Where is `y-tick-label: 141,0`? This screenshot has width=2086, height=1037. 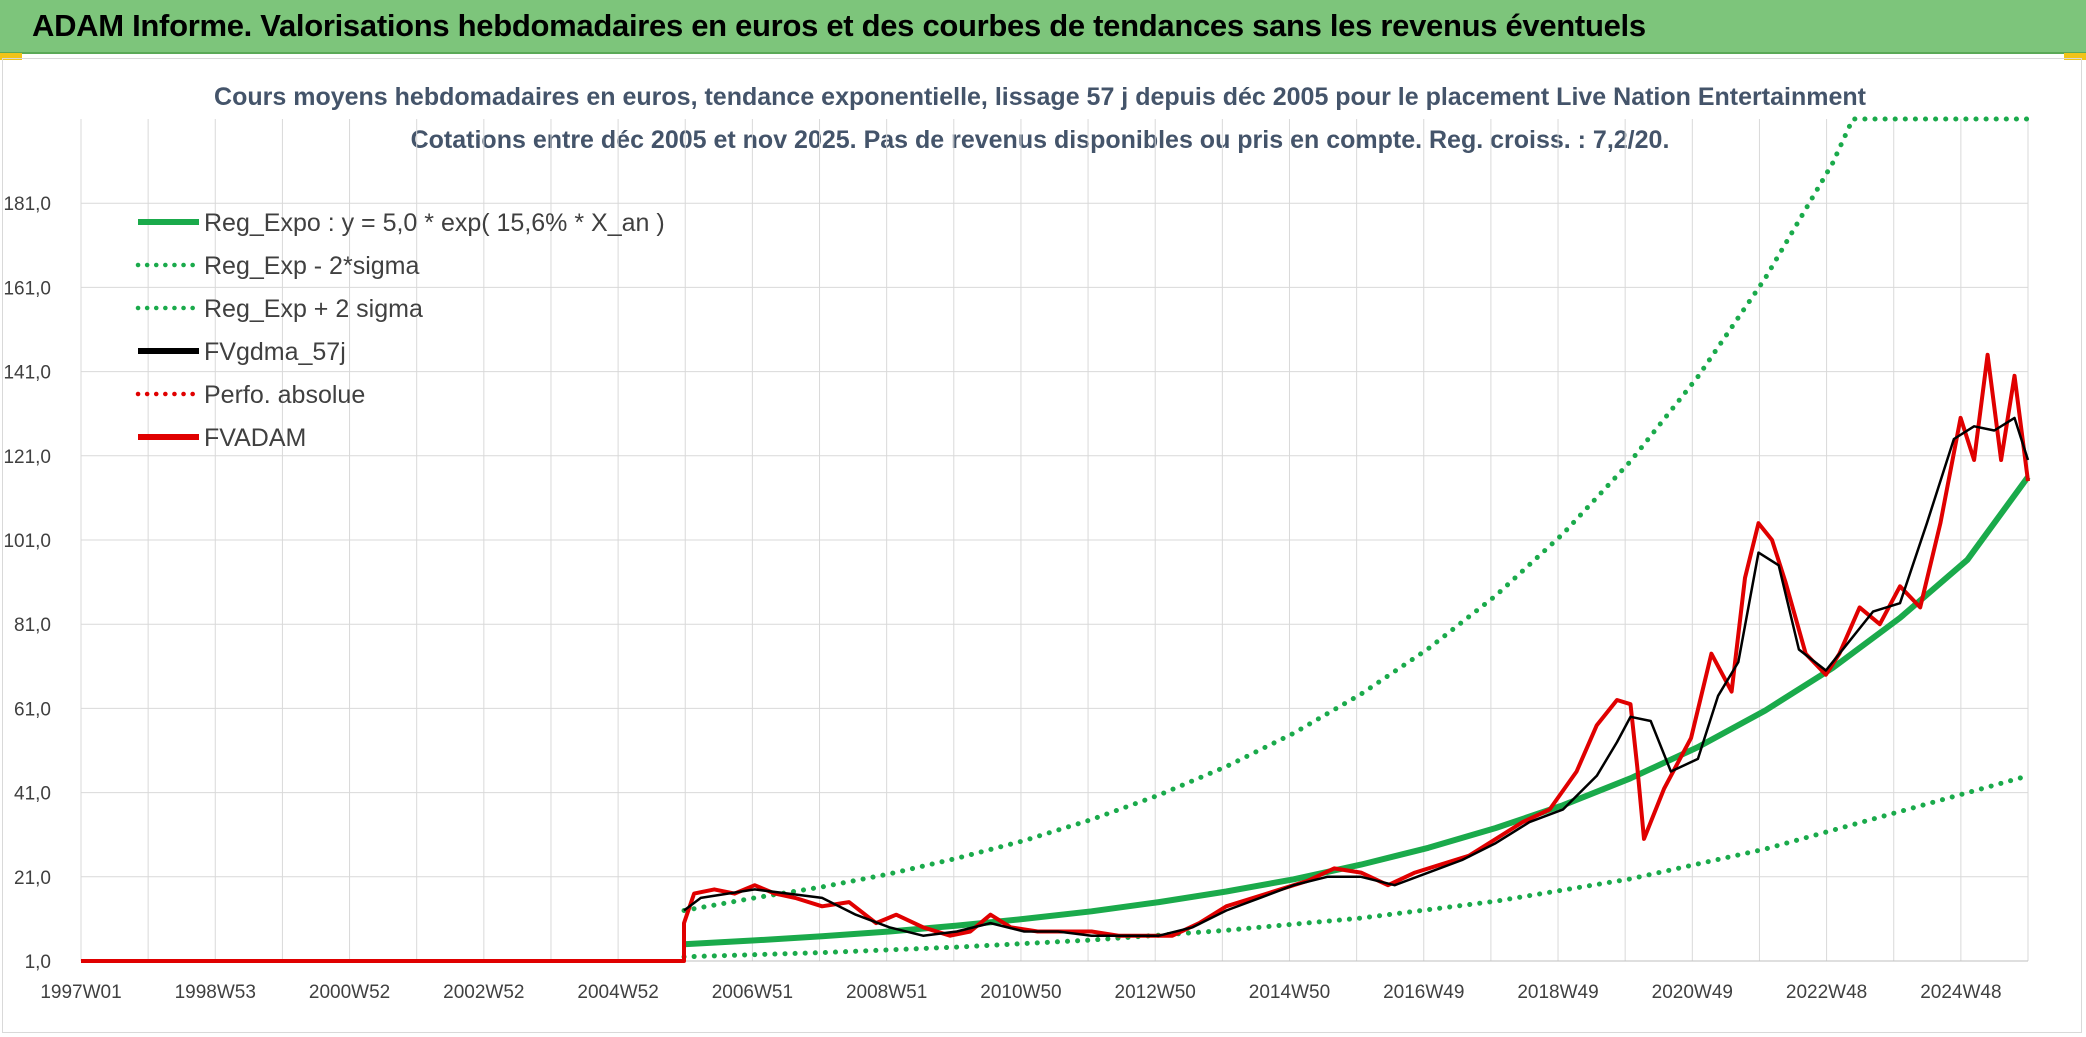
y-tick-label: 141,0 is located at coordinates (27, 373).